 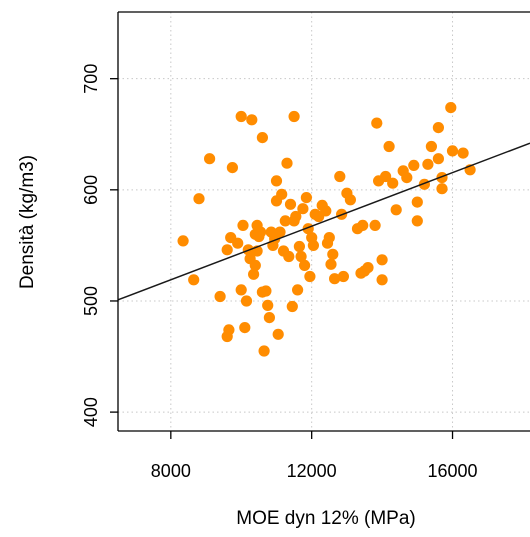 I want to click on y-axis-title: Densità (kg/m3), so click(x=27, y=222).